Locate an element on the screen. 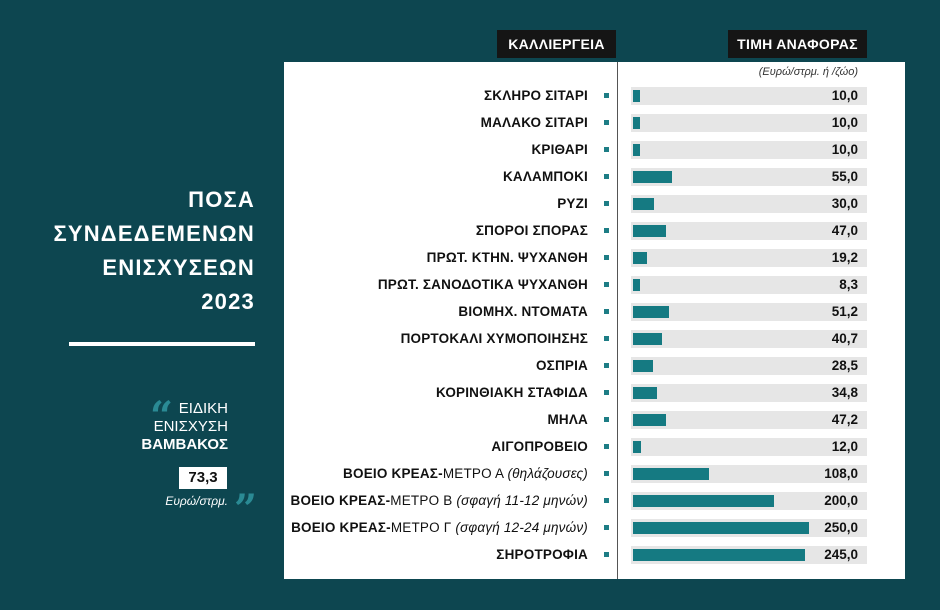 Image resolution: width=940 pixels, height=610 pixels. category-label: ΒΟΕΙΟ ΚΡΕΑΣ-ΜΕΤΡΟ Α (θηλάζουσες) is located at coordinates (465, 474).